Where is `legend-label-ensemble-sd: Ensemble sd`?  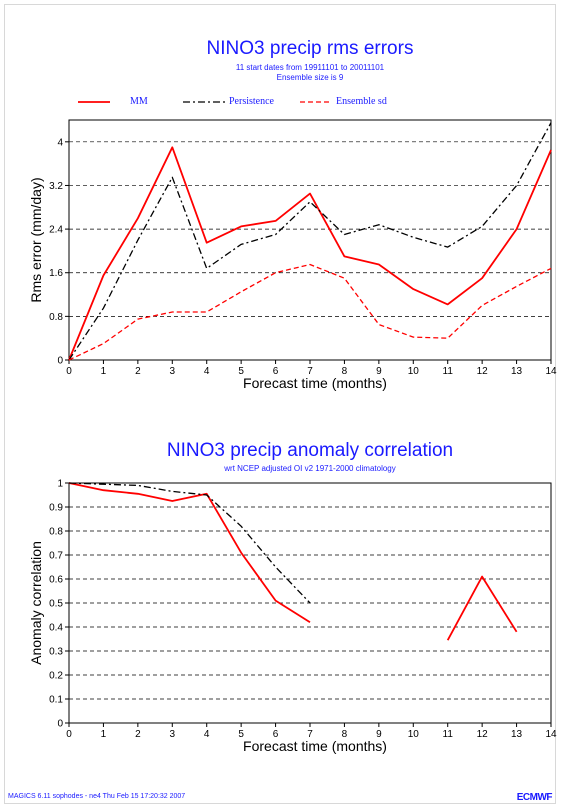 legend-label-ensemble-sd: Ensemble sd is located at coordinates (361, 101).